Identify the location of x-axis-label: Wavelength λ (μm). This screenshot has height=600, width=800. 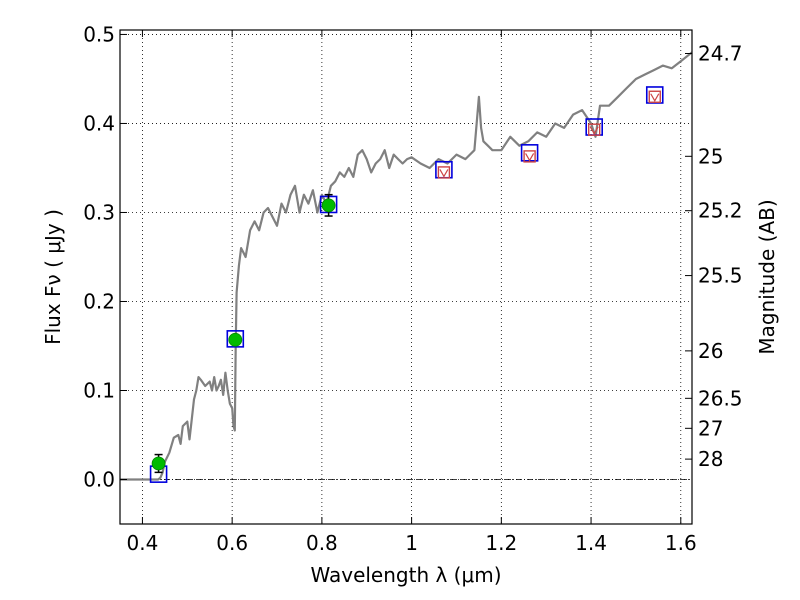
(405, 575).